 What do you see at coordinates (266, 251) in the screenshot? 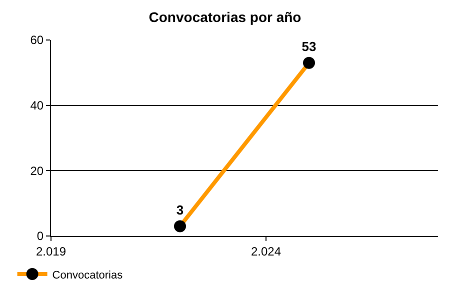
I see `x-tick-label: 2.024` at bounding box center [266, 251].